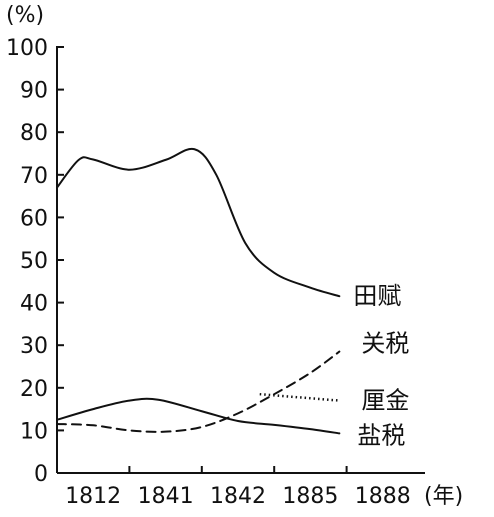 The width and height of the screenshot is (494, 517). What do you see at coordinates (377, 296) in the screenshot?
I see `series-label: 田赋` at bounding box center [377, 296].